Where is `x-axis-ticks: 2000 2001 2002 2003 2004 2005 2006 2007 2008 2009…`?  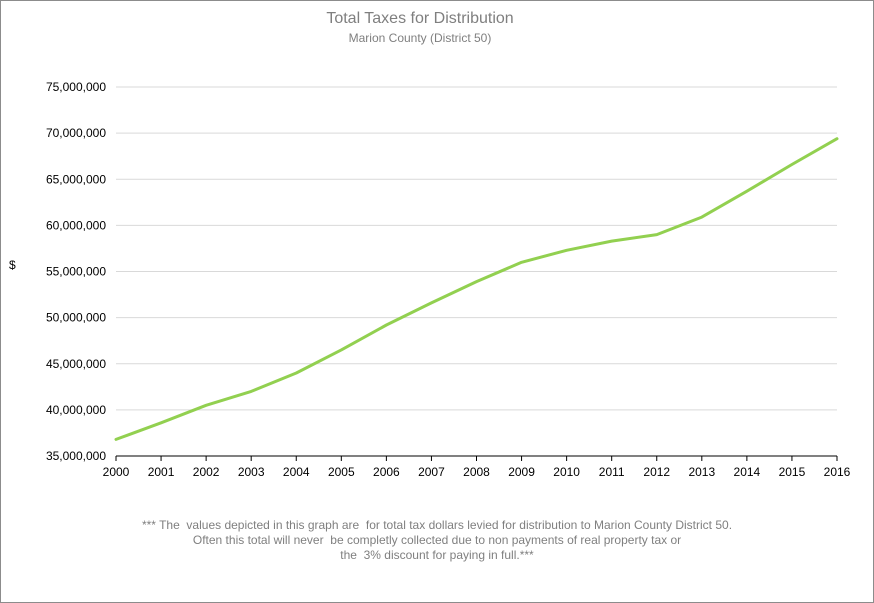 x-axis-ticks: 2000 2001 2002 2003 2004 2005 2006 2007 2008 2009… is located at coordinates (477, 467).